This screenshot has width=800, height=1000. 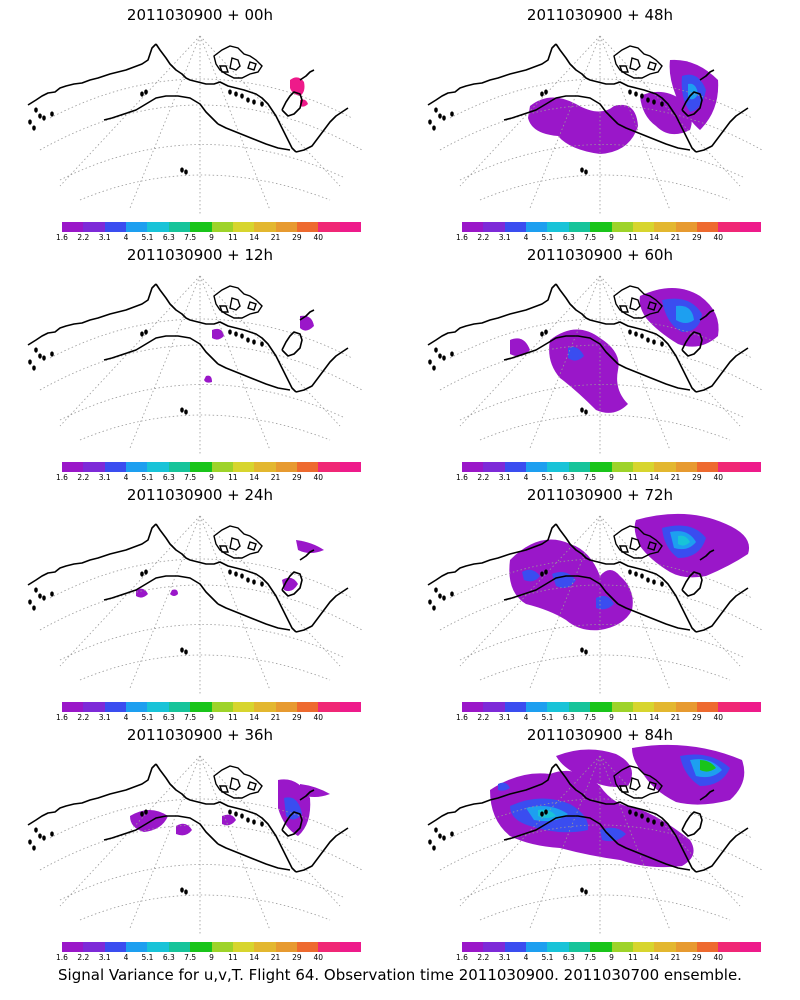 What do you see at coordinates (200, 495) in the screenshot?
I see `panel-title: 2011030900 + 24h` at bounding box center [200, 495].